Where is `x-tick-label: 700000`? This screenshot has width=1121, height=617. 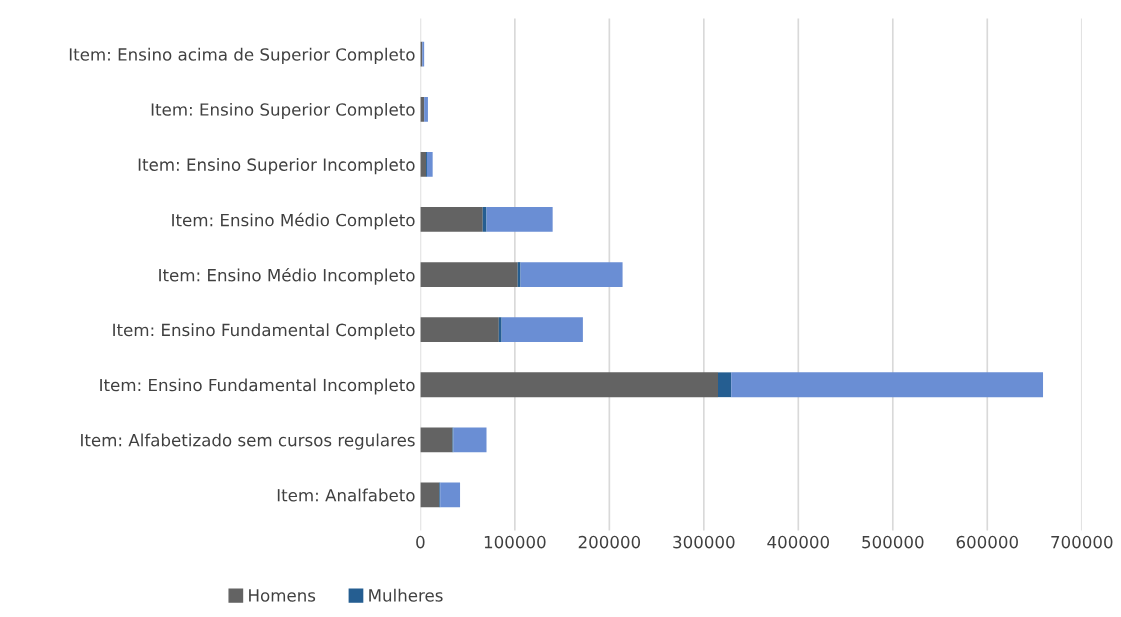
x-tick-label: 700000 is located at coordinates (1082, 542).